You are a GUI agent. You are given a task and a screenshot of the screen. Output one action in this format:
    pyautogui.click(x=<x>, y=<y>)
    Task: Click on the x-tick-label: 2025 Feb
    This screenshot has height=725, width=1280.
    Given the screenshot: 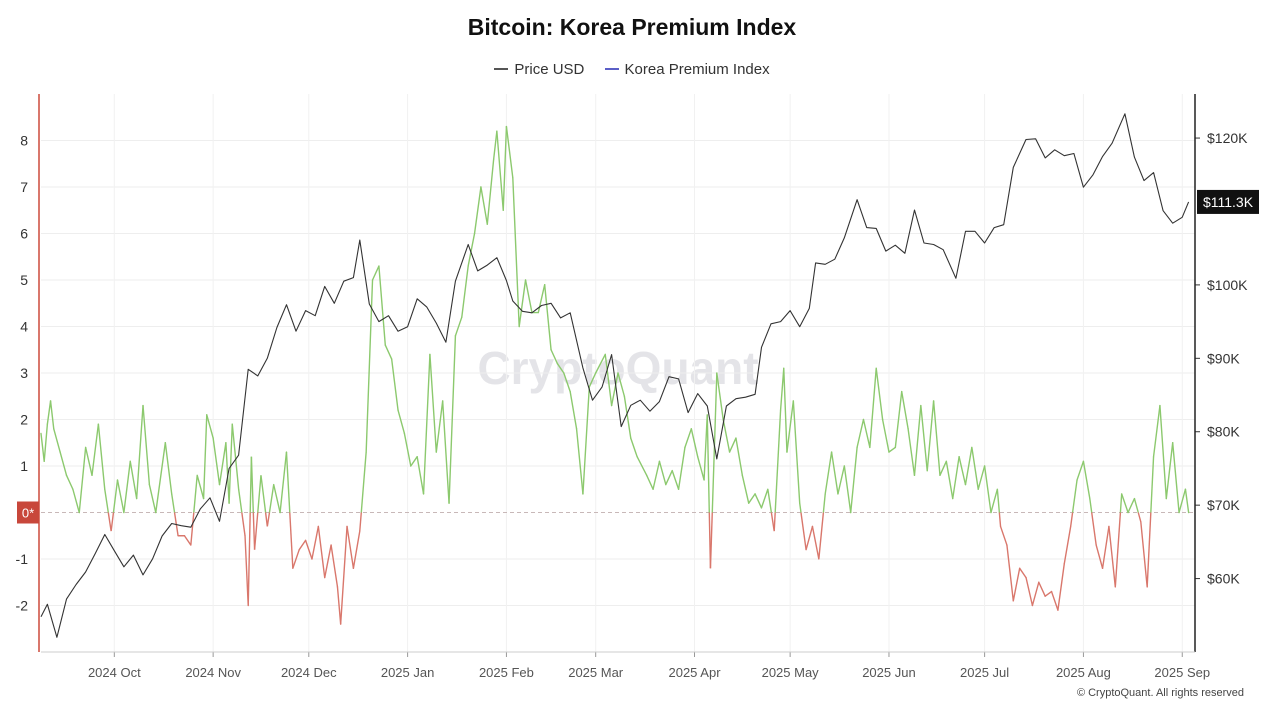 What is the action you would take?
    pyautogui.click(x=506, y=672)
    